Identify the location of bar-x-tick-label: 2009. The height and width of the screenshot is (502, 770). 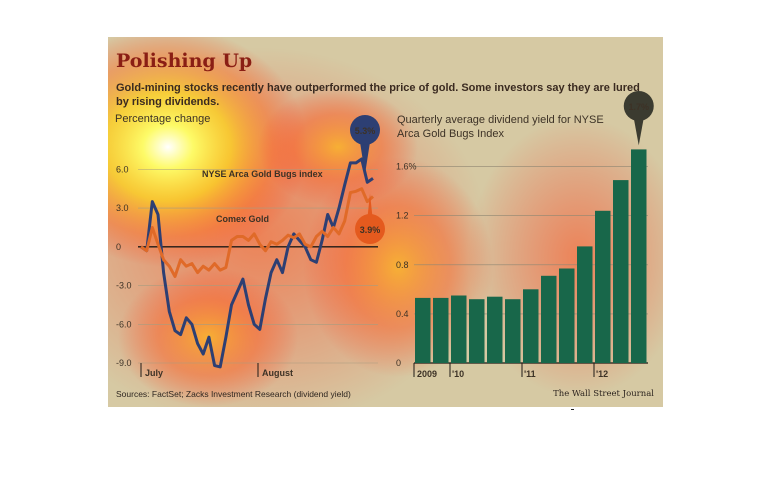
(427, 374).